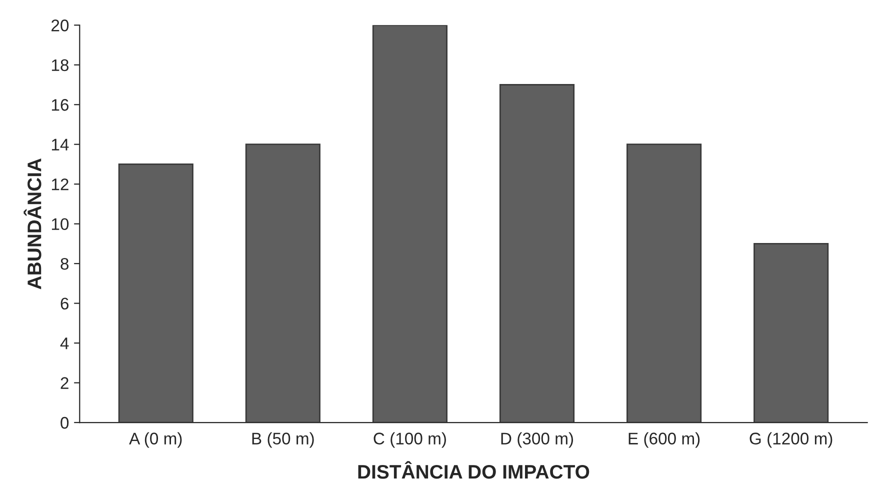 The height and width of the screenshot is (503, 885). Describe the element at coordinates (64, 383) in the screenshot. I see `y-tick-label: 2` at that location.